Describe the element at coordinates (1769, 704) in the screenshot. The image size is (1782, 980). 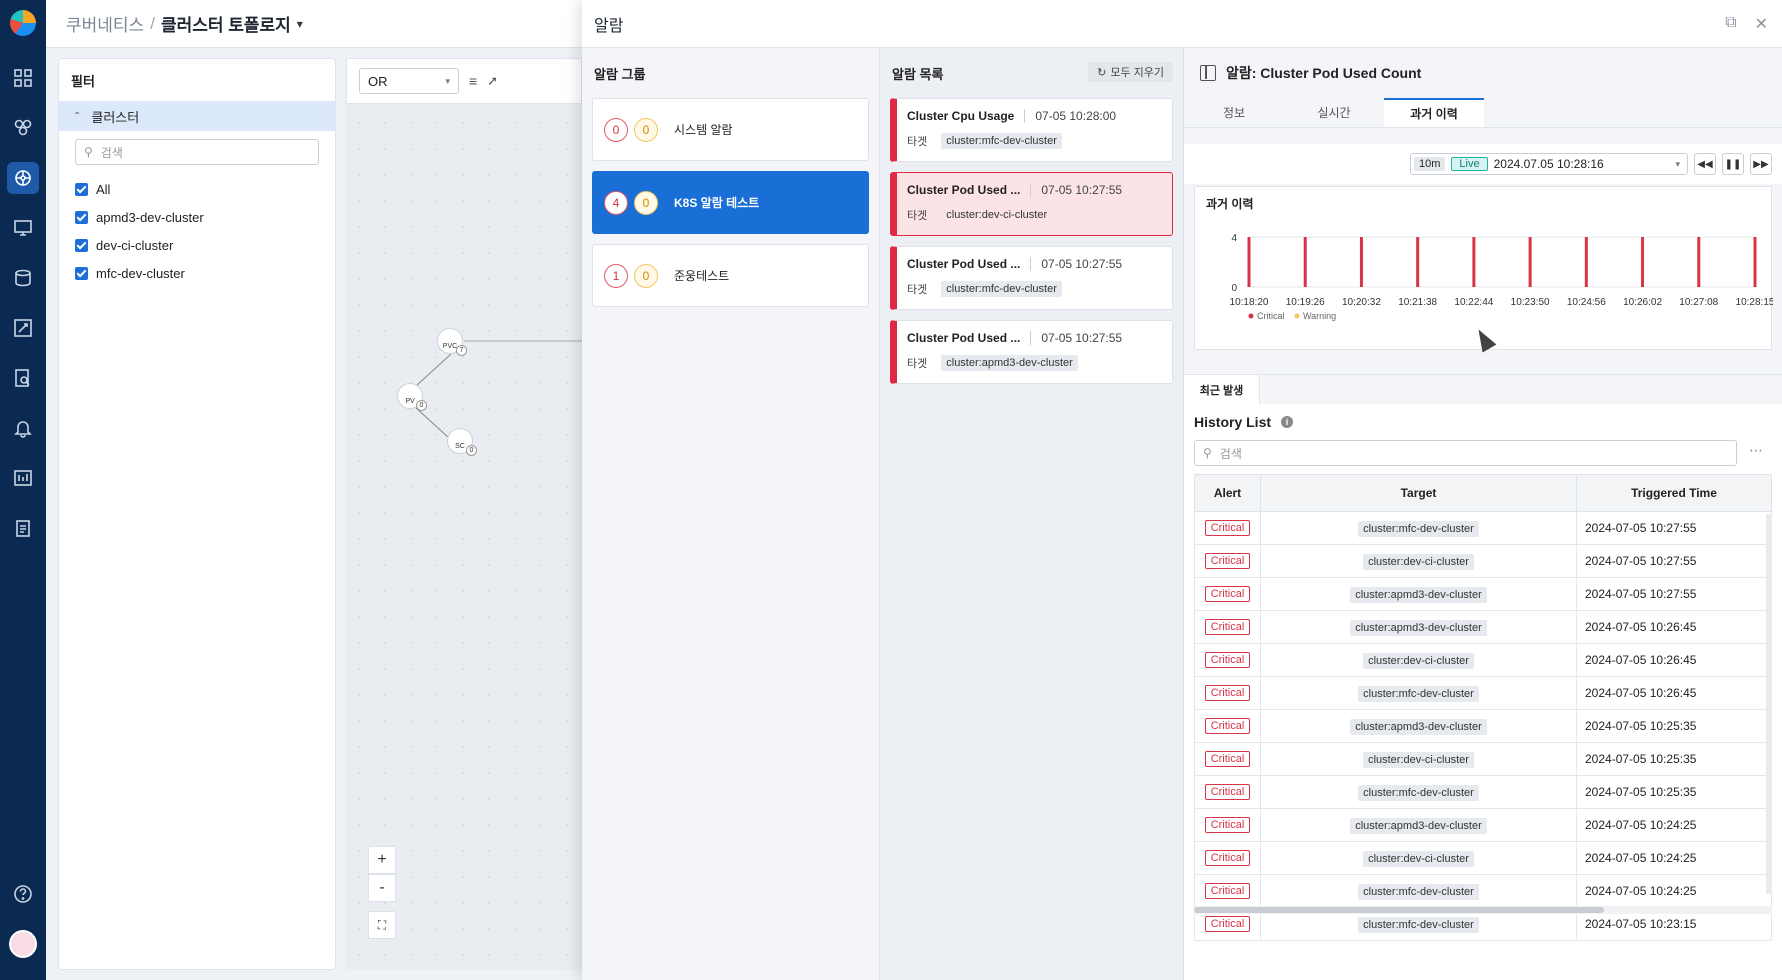
I see `vertical-scrollbar` at that location.